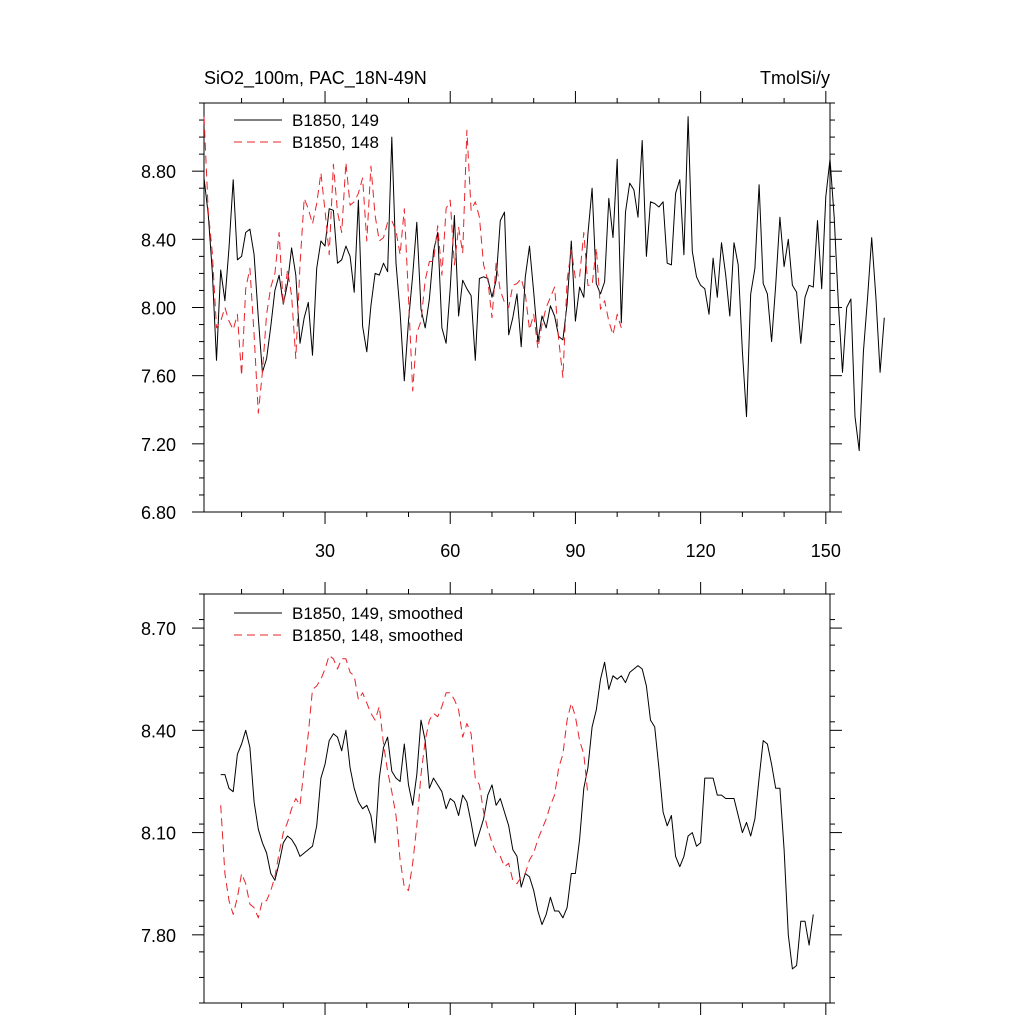 This screenshot has height=1024, width=1024. What do you see at coordinates (335, 142) in the screenshot?
I see `legend-label-148: B1850, 148` at bounding box center [335, 142].